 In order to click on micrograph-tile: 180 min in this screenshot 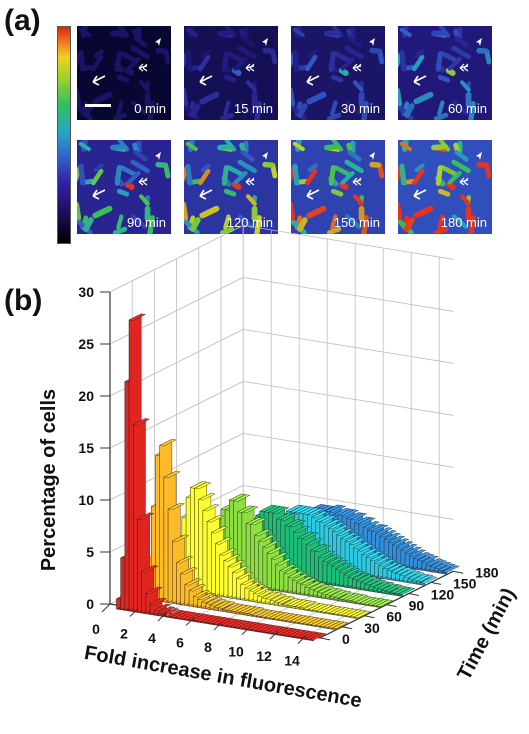, I will do `click(445, 187)`.